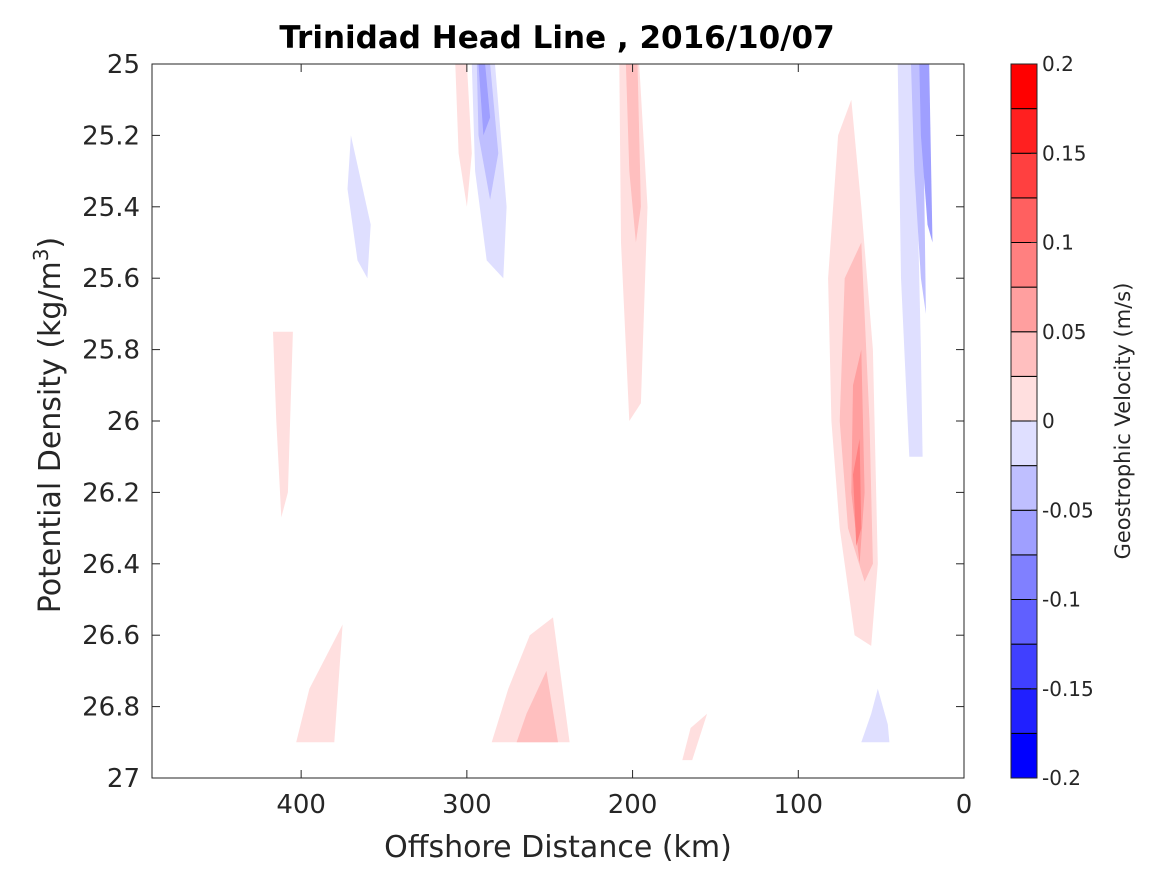 The image size is (1167, 875). I want to click on colorbar-tick-label: -0.05, so click(1068, 510).